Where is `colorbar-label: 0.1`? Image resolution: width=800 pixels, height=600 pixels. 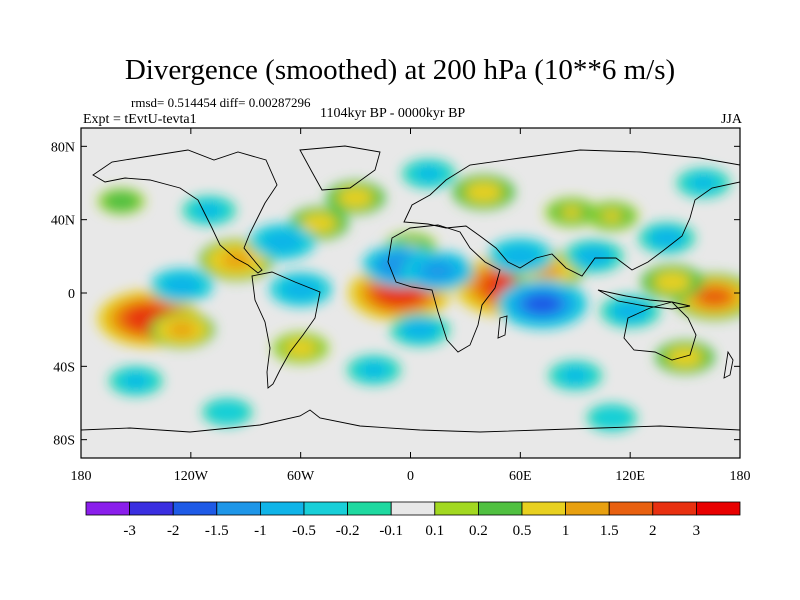
colorbar-label: 0.1 is located at coordinates (434, 531).